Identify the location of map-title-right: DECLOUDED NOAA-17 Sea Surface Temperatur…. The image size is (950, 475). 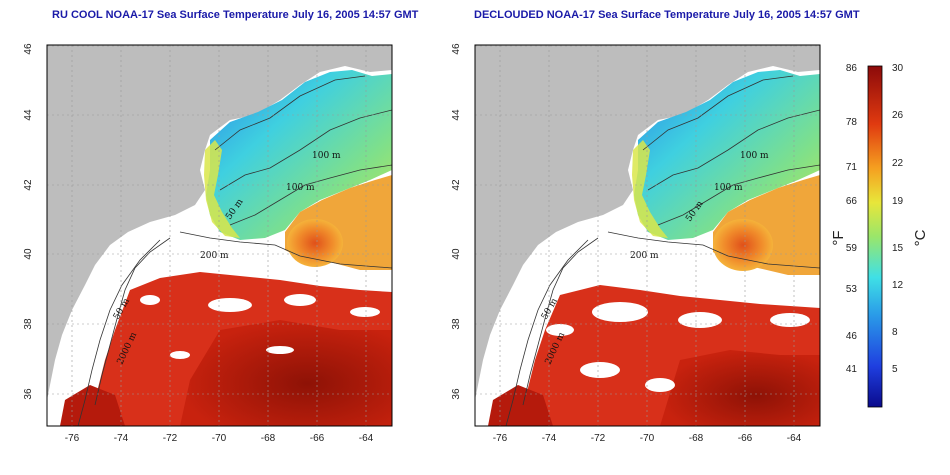
(667, 15).